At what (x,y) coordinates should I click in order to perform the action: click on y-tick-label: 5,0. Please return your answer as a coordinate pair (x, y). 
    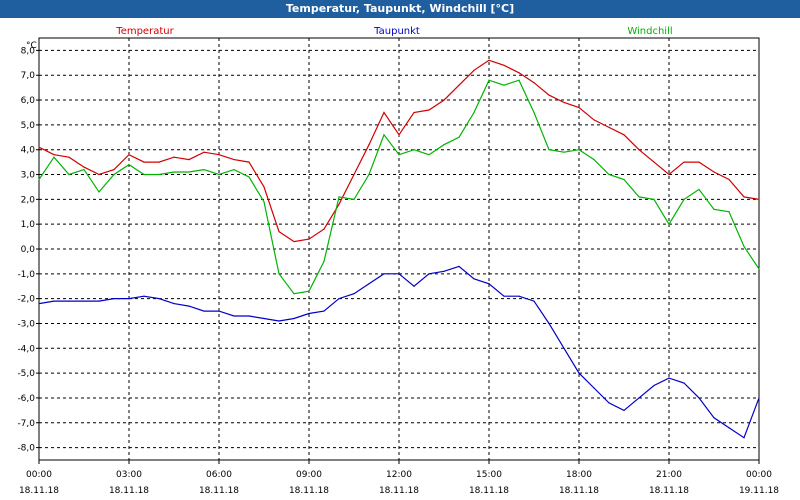
    Looking at the image, I should click on (28, 126).